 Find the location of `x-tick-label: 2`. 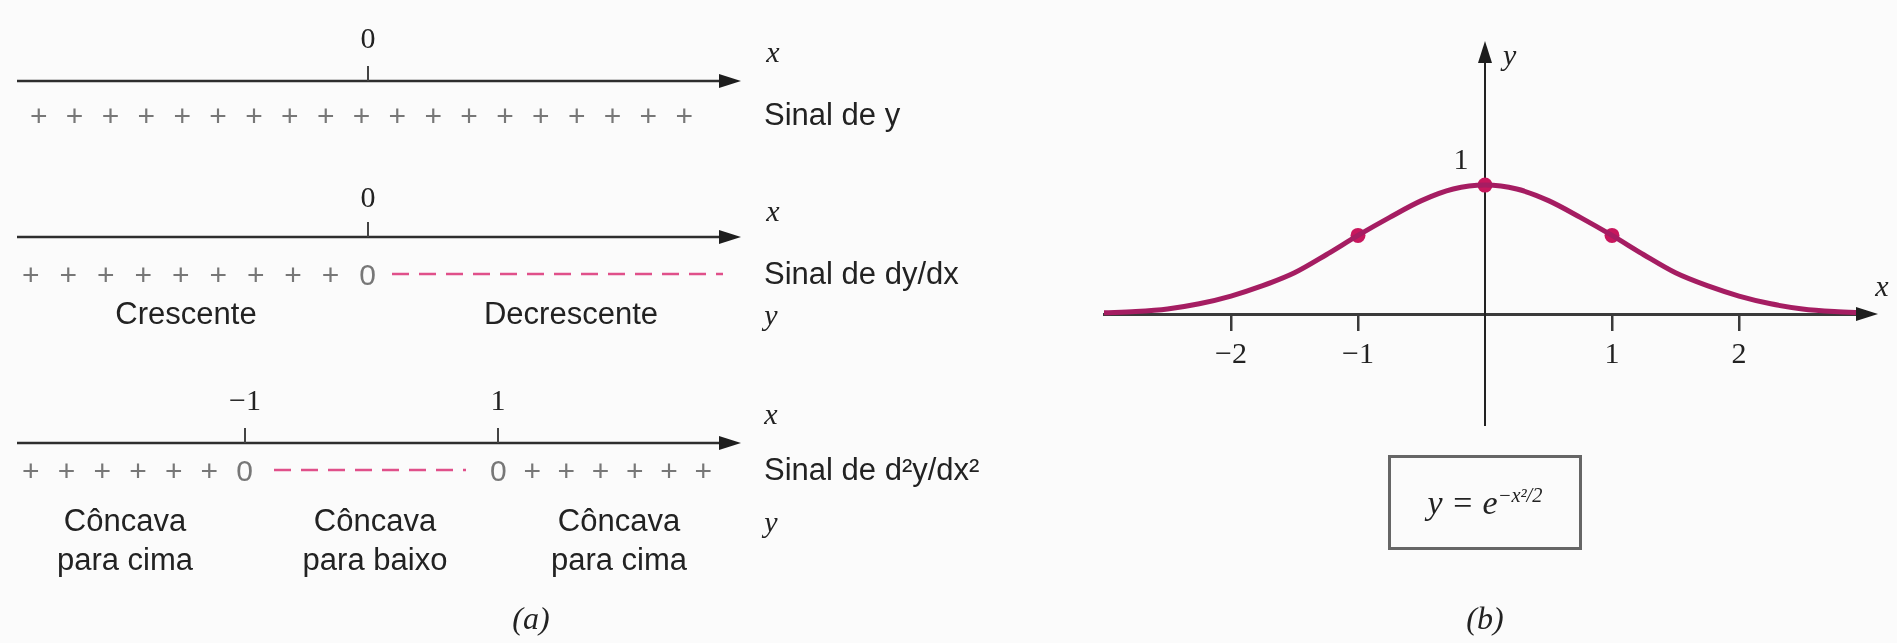

x-tick-label: 2 is located at coordinates (1739, 352).